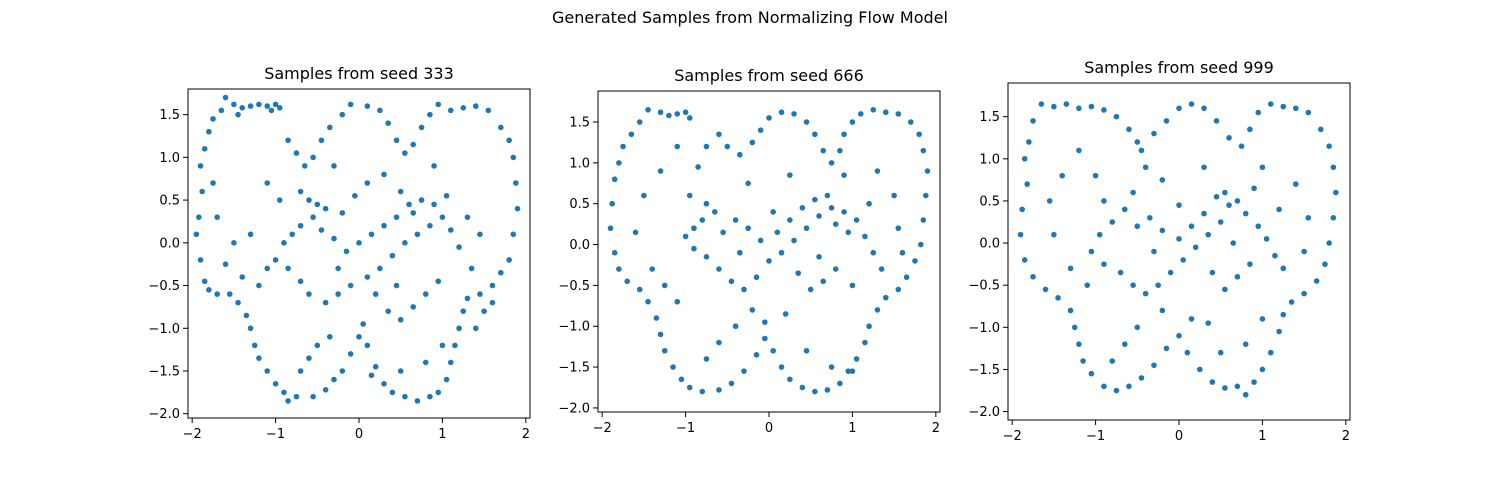  I want to click on y-tick-label: −1.5, so click(984, 370).